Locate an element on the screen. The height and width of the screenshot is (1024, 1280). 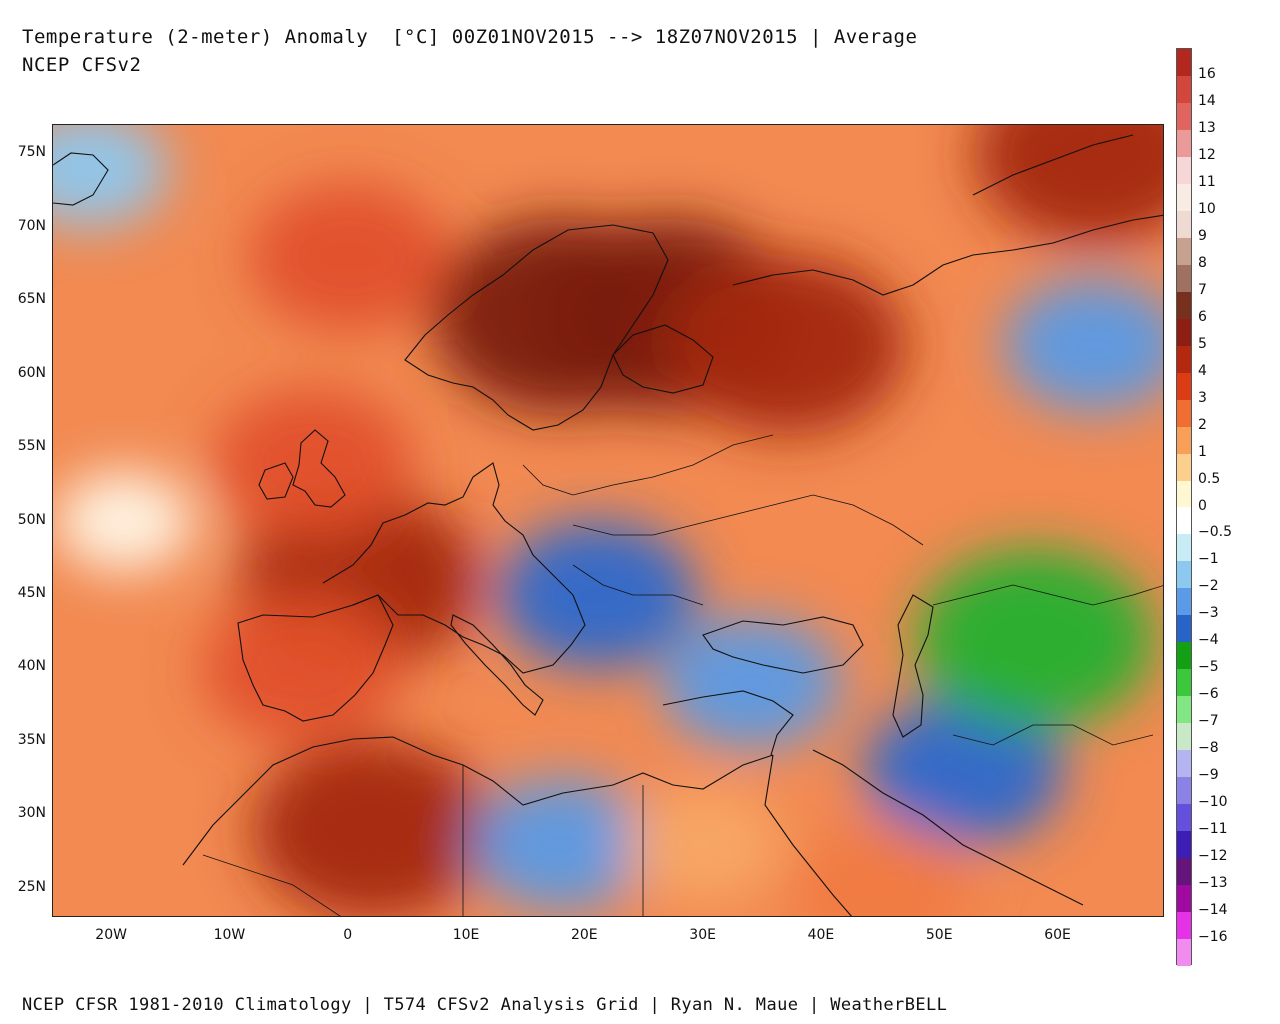
border-line-iran is located at coordinates (1053, 735).